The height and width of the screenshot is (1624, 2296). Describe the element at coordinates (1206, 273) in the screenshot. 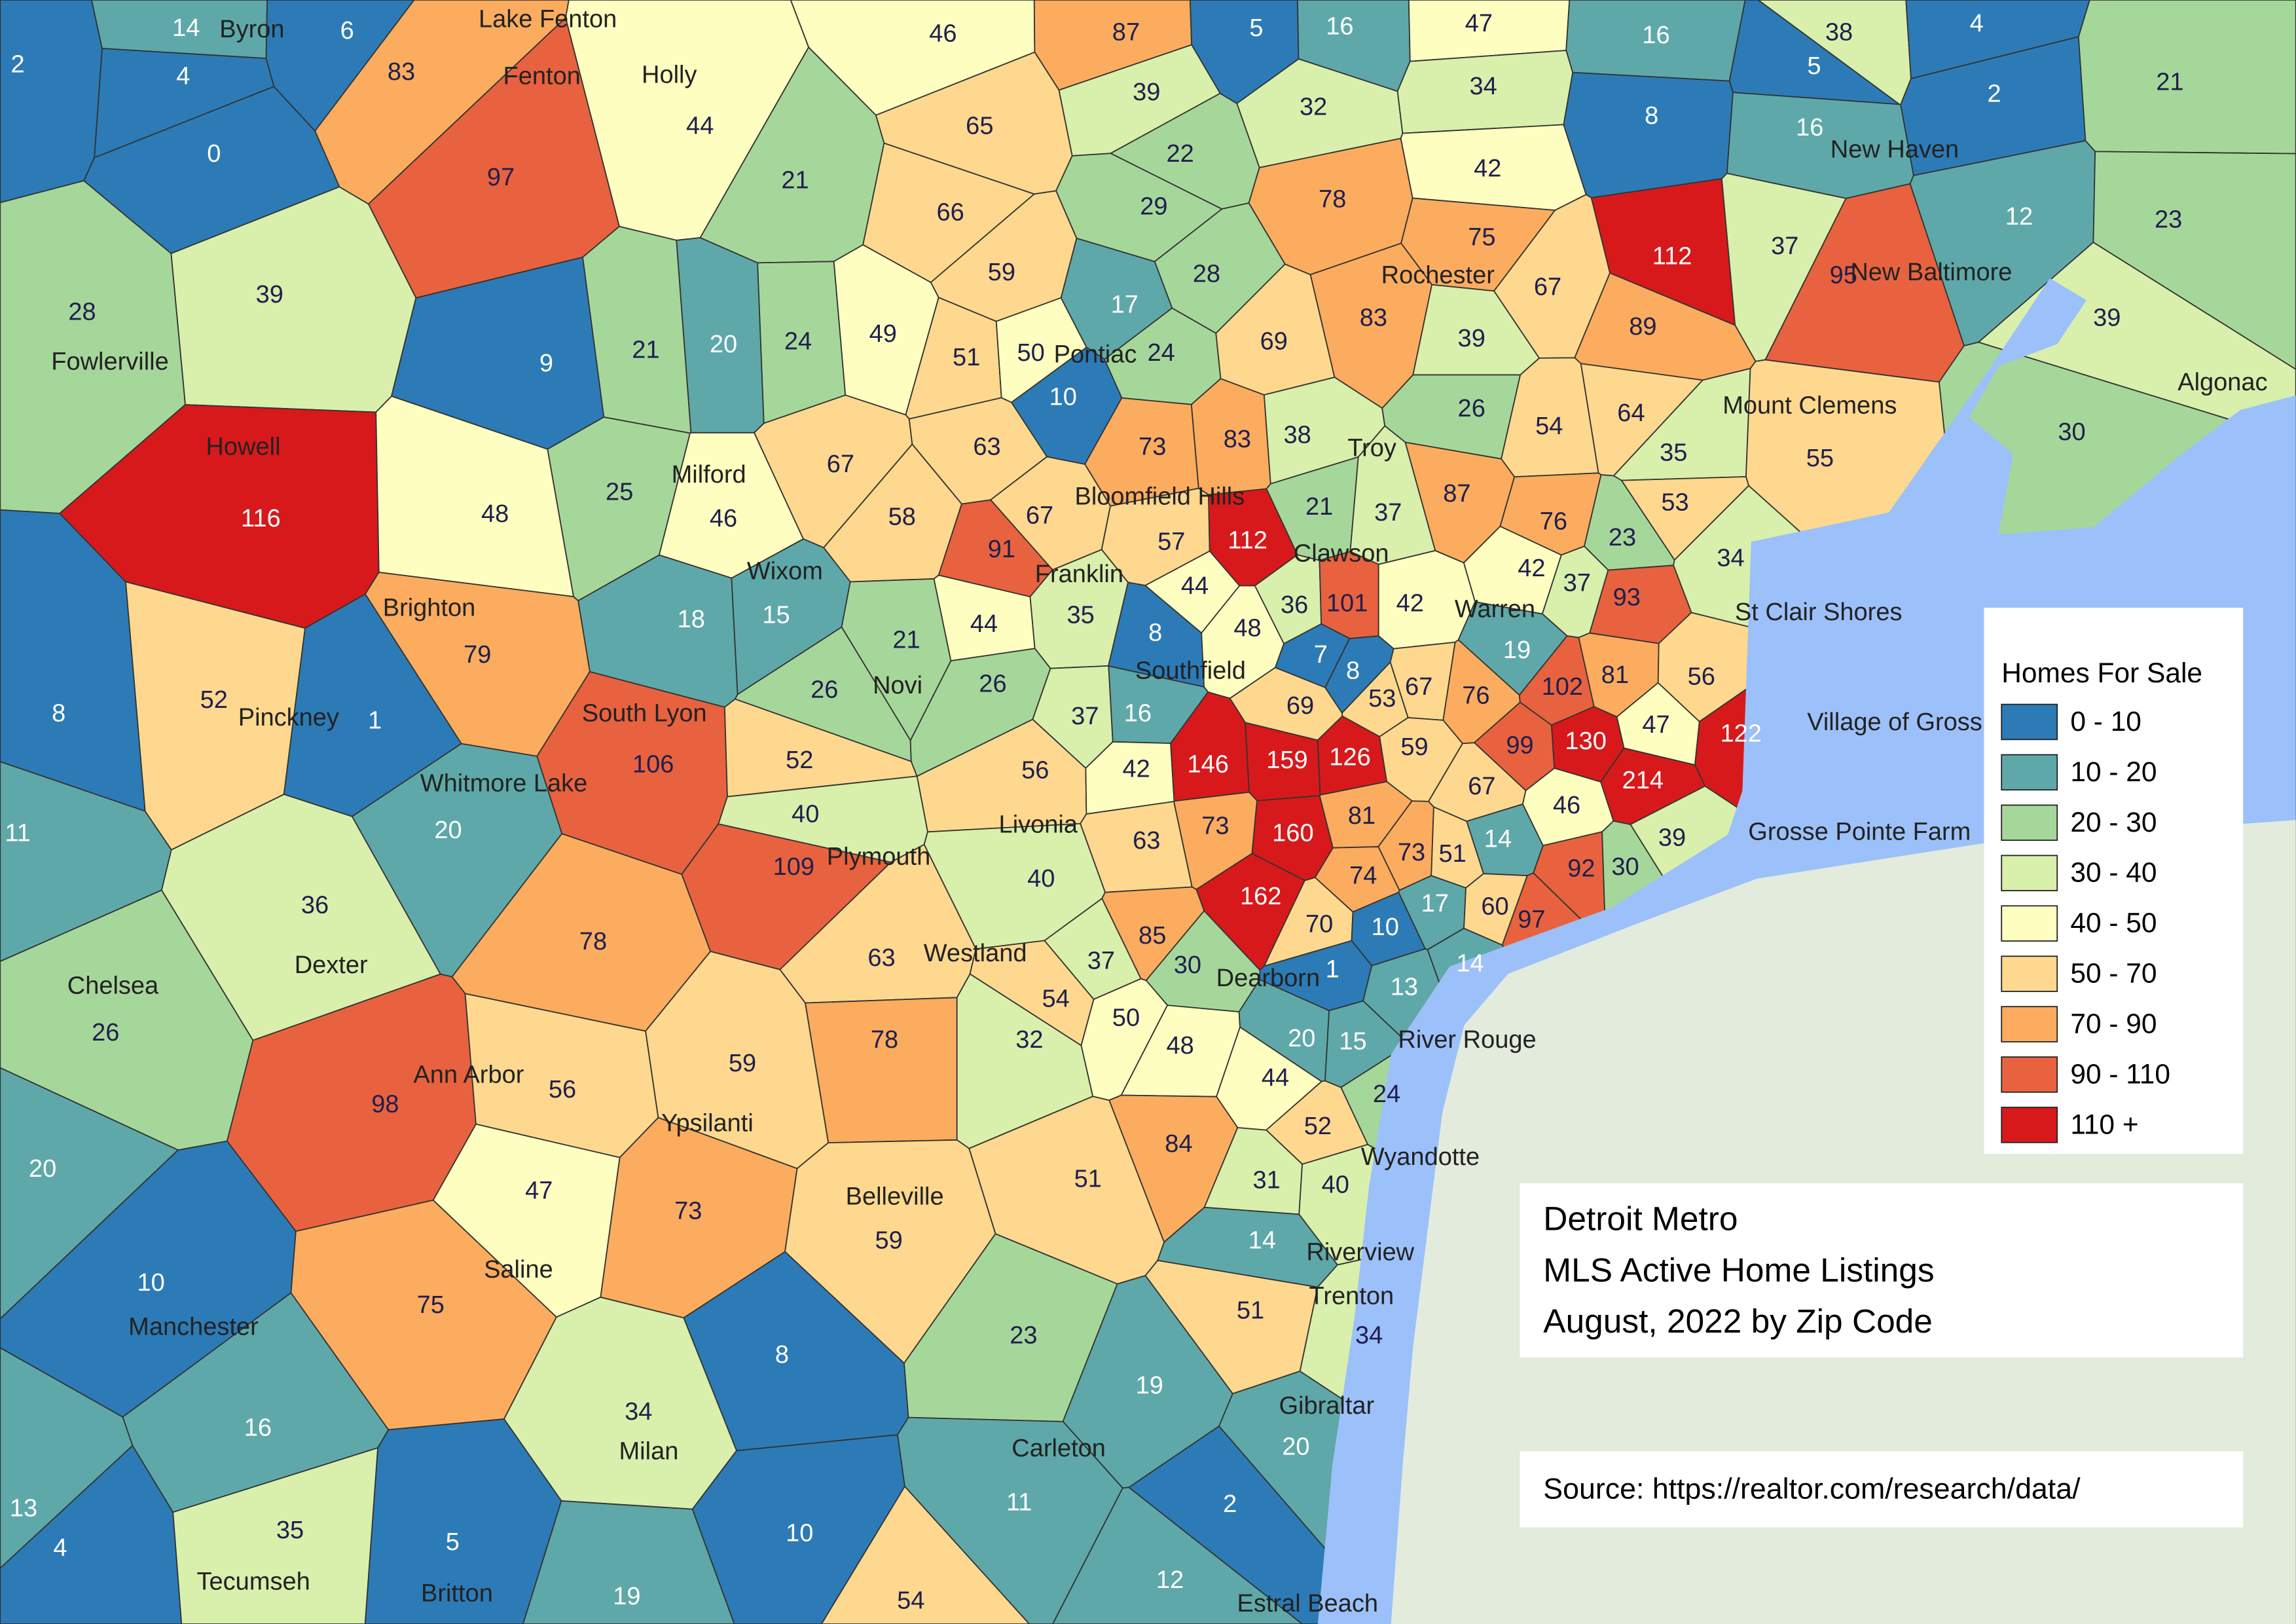

I see `zip-count: 28` at that location.